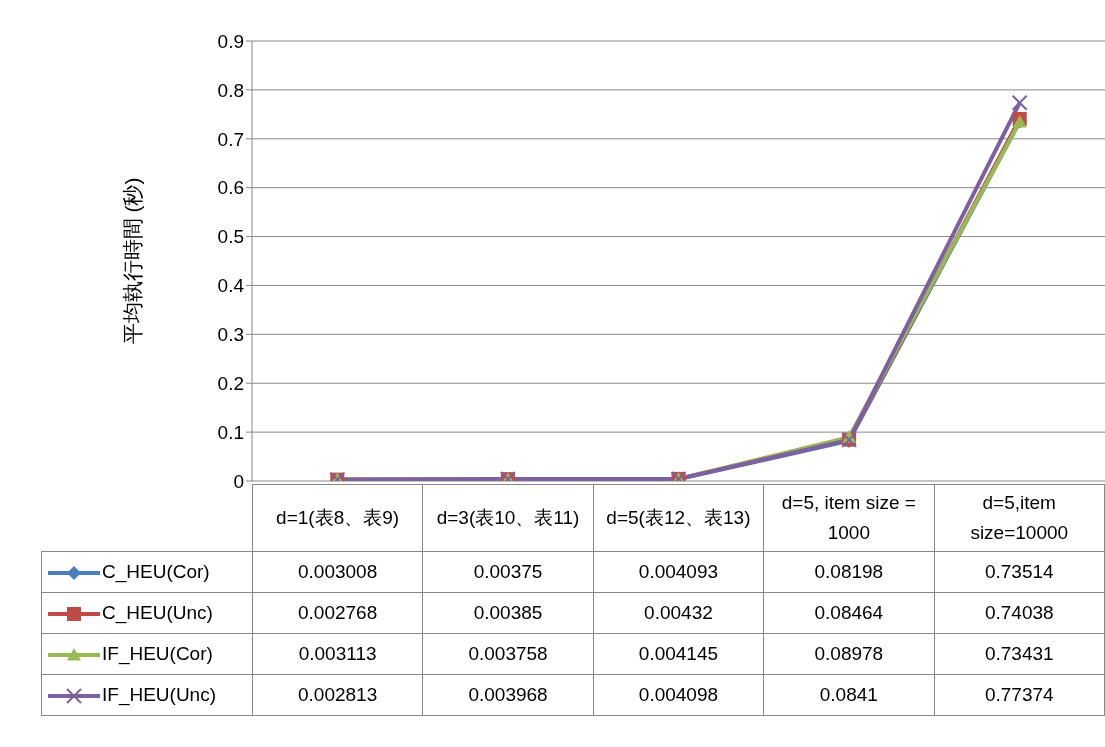  What do you see at coordinates (230, 237) in the screenshot?
I see `y-tick-label: 0.5` at bounding box center [230, 237].